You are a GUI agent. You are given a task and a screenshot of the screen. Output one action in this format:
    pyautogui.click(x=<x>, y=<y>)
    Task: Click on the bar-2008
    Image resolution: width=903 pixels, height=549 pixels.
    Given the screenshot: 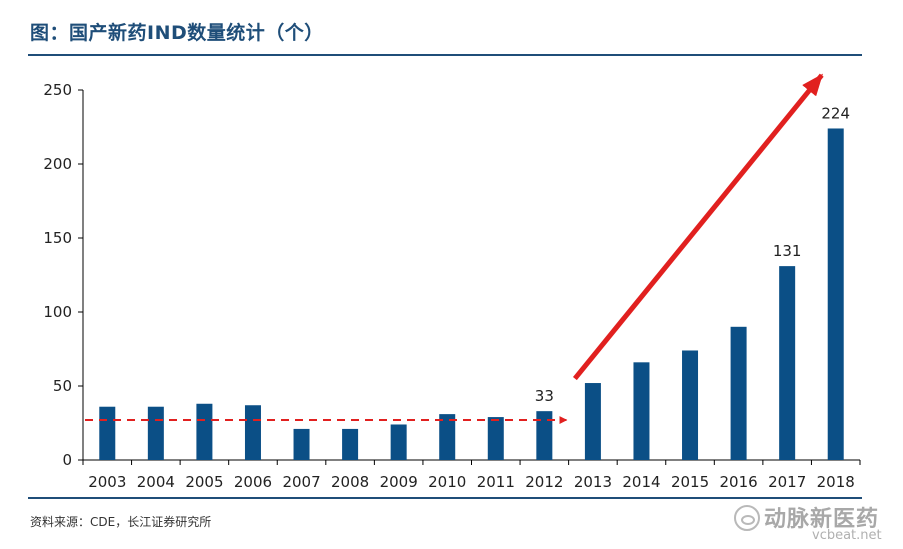 What is the action you would take?
    pyautogui.click(x=350, y=444)
    